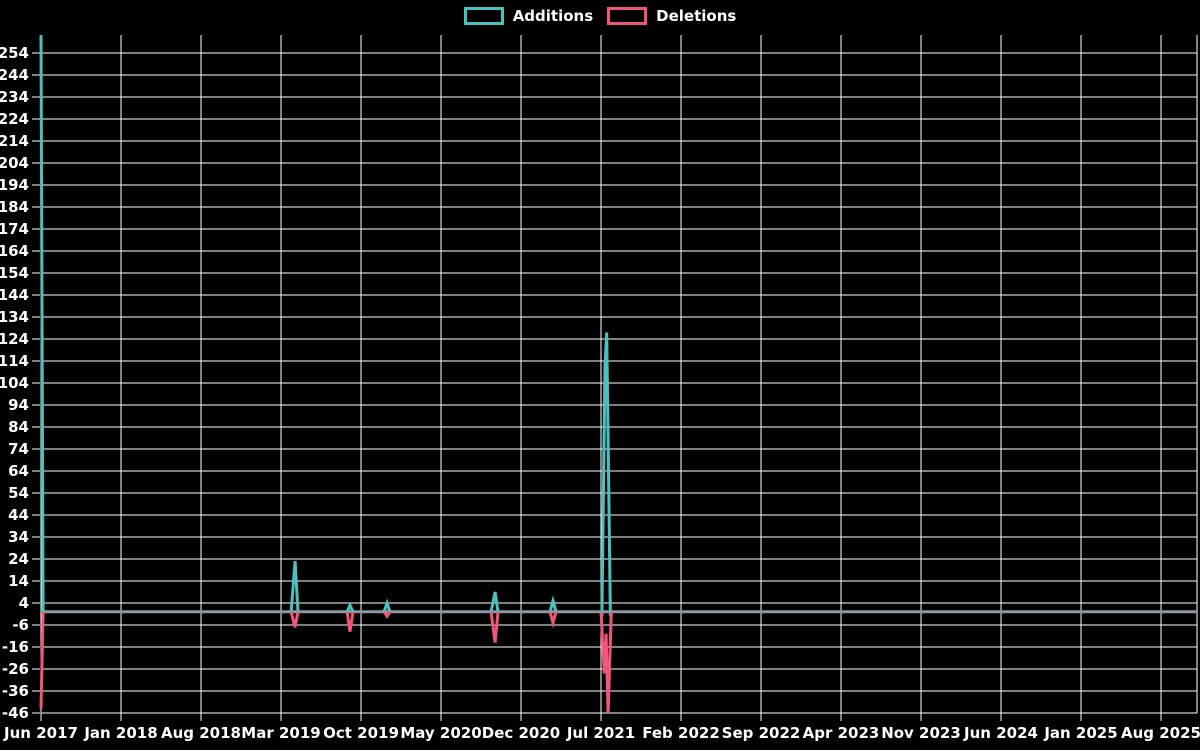  Describe the element at coordinates (14, 141) in the screenshot. I see `y-tick-label: 214` at that location.